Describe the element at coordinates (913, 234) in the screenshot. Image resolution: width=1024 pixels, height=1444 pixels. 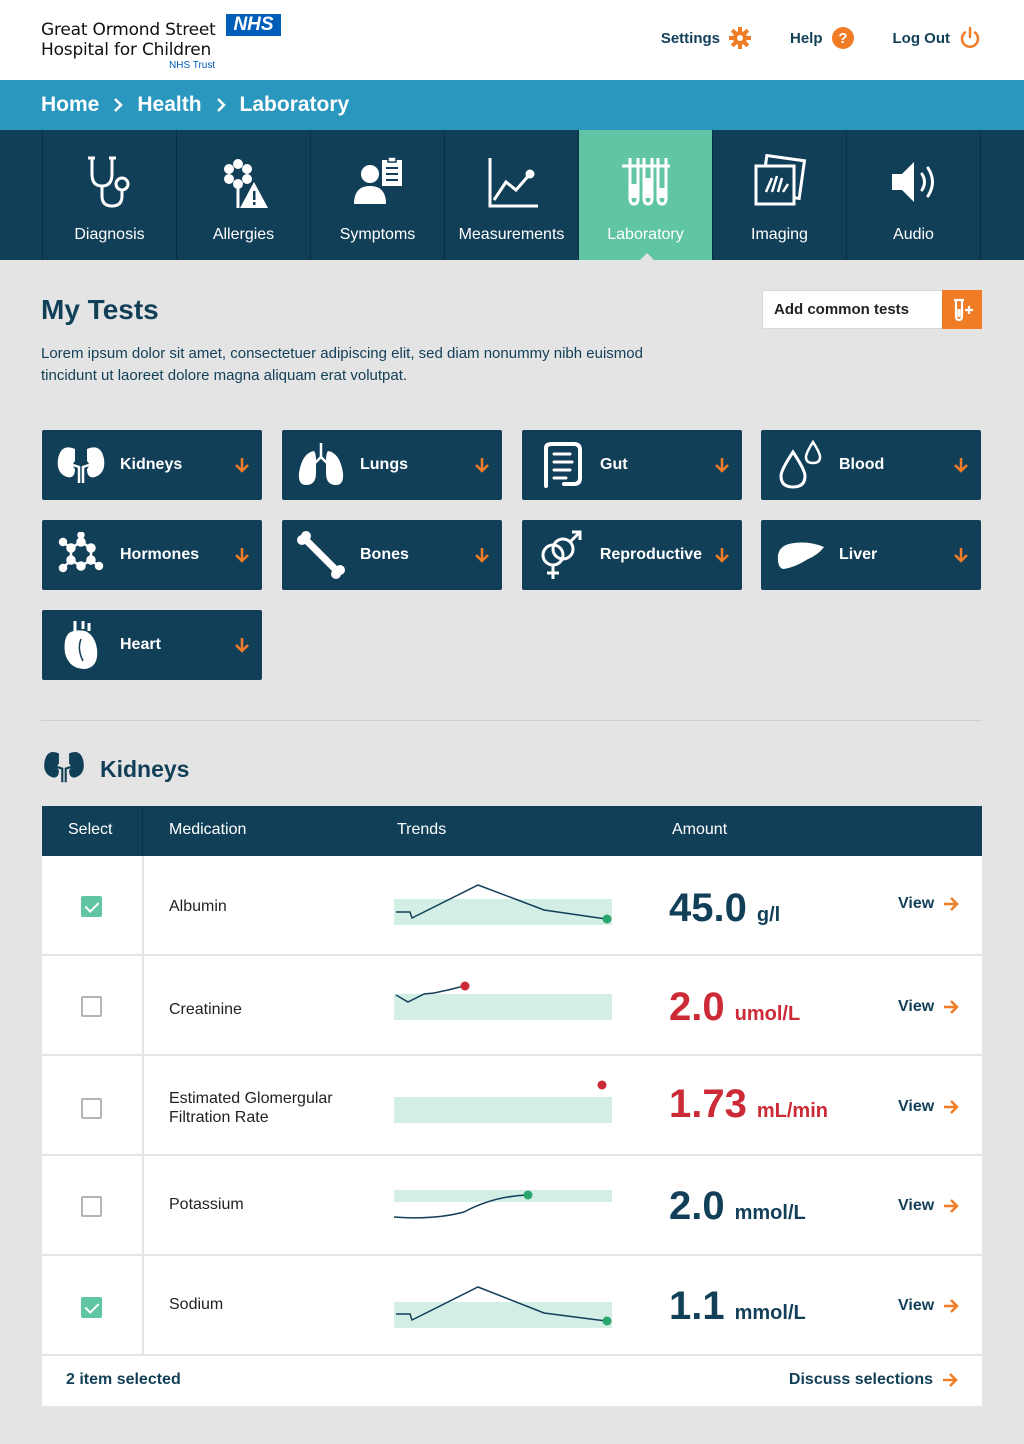
I see `nav-label: Audio` at that location.